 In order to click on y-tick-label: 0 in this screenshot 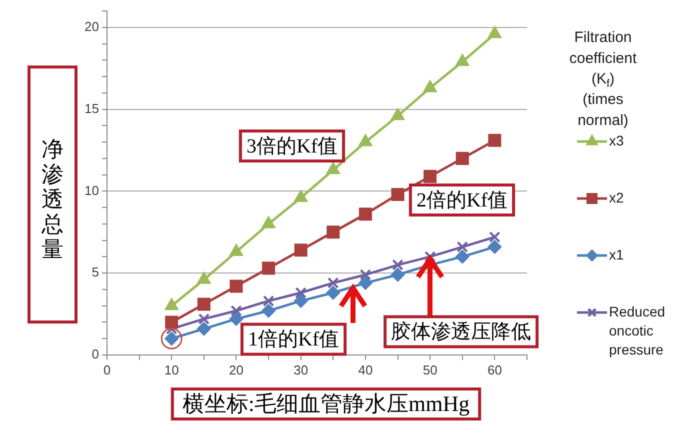, I will do `click(95, 354)`.